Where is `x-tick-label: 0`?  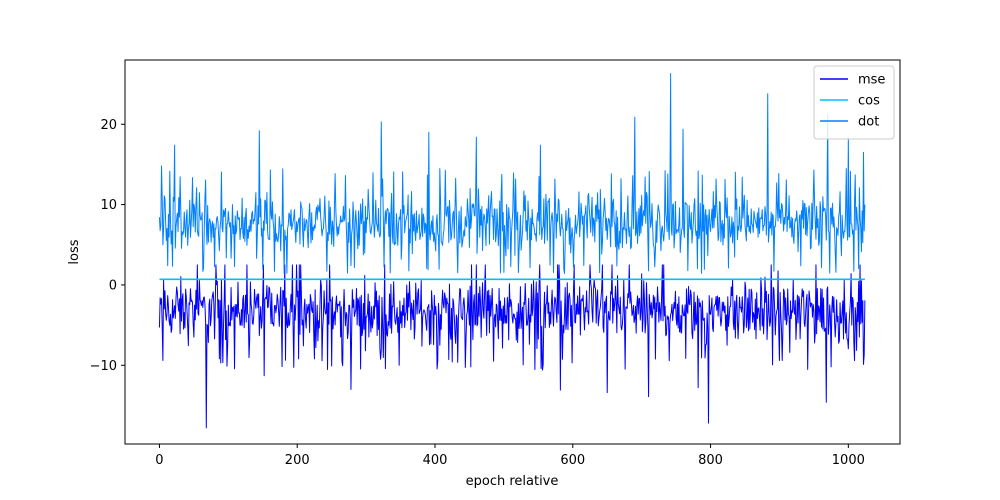 x-tick-label: 0 is located at coordinates (159, 460).